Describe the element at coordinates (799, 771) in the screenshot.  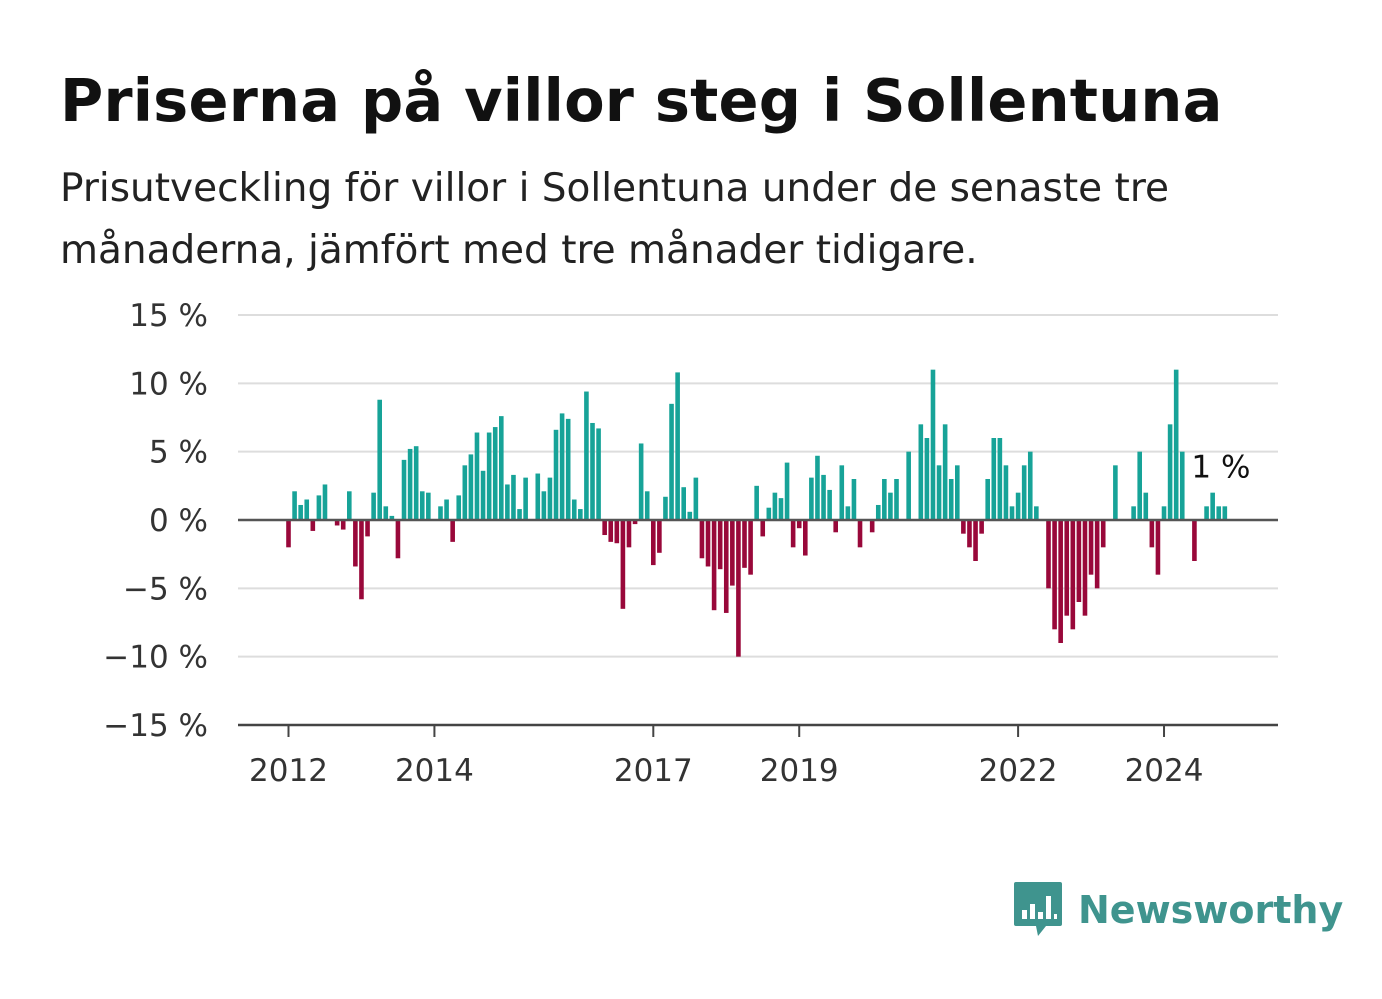
I see `x-tick-label: 2019` at that location.